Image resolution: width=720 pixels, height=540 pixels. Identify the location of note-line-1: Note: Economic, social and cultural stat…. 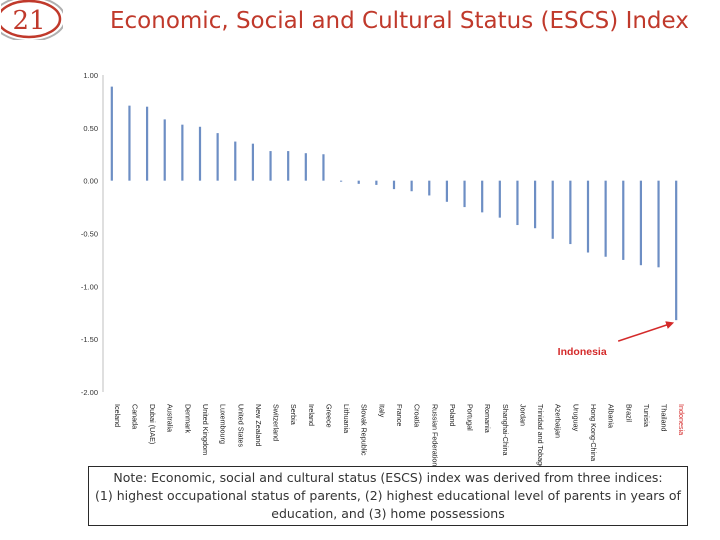
(388, 477).